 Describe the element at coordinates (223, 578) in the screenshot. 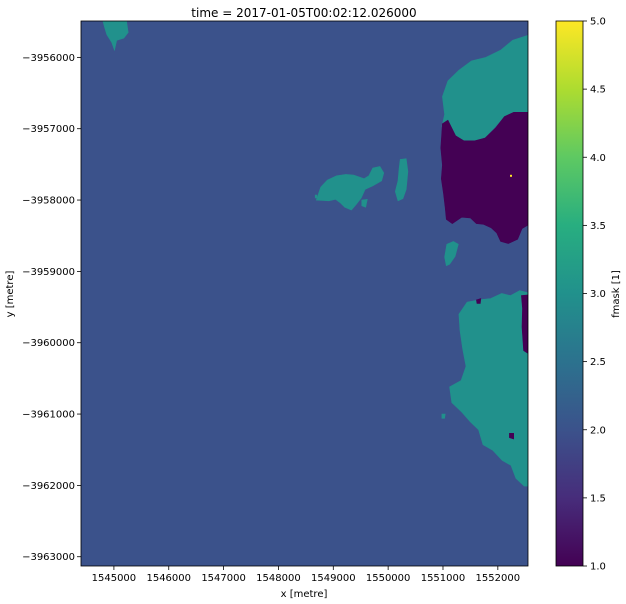

I see `x-tick-label: 1547000` at that location.